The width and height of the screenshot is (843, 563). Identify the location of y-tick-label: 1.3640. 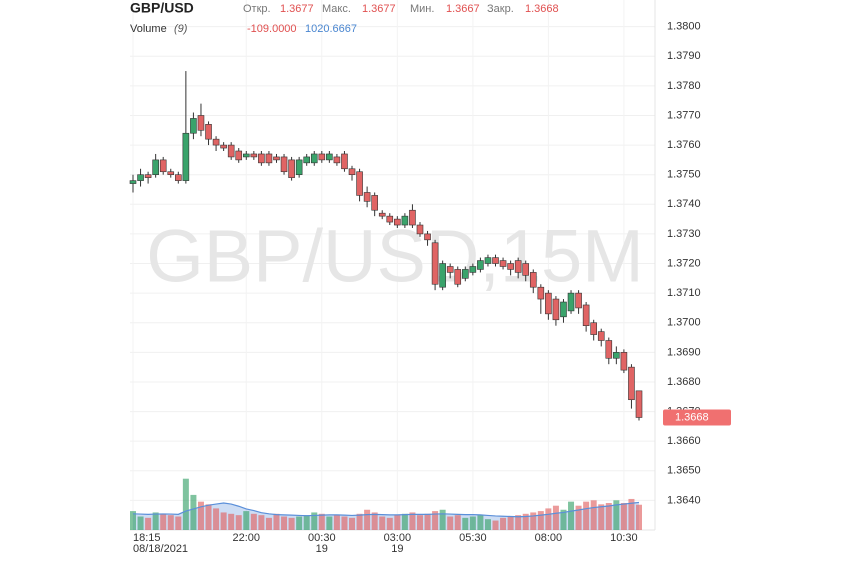
(684, 500).